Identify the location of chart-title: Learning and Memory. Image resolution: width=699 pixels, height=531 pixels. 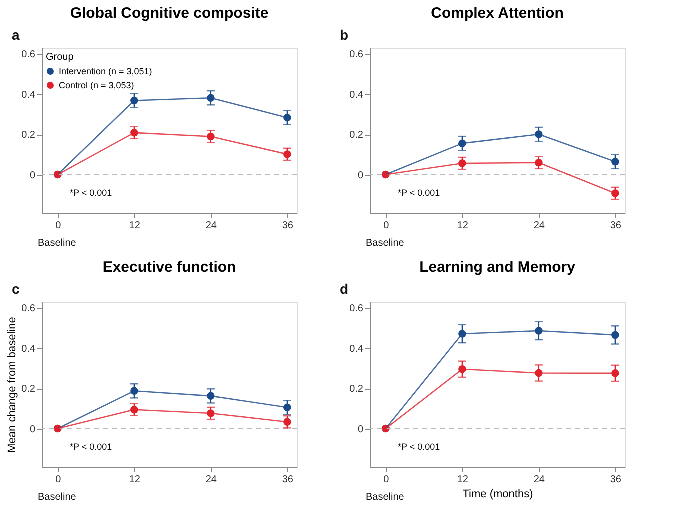
(498, 267).